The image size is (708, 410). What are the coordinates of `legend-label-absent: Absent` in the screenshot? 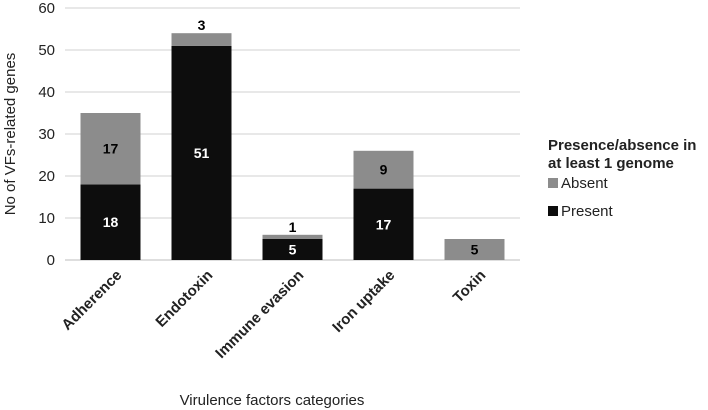 It's located at (585, 183).